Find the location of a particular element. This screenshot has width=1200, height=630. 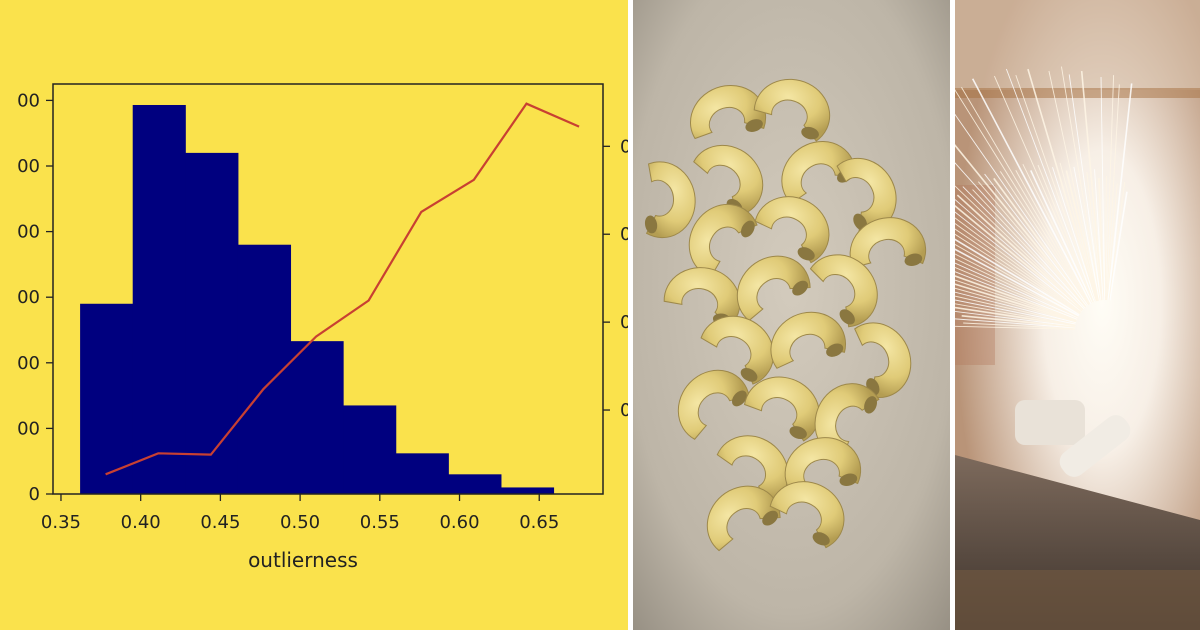

spark-streaks is located at coordinates (1044, 198).